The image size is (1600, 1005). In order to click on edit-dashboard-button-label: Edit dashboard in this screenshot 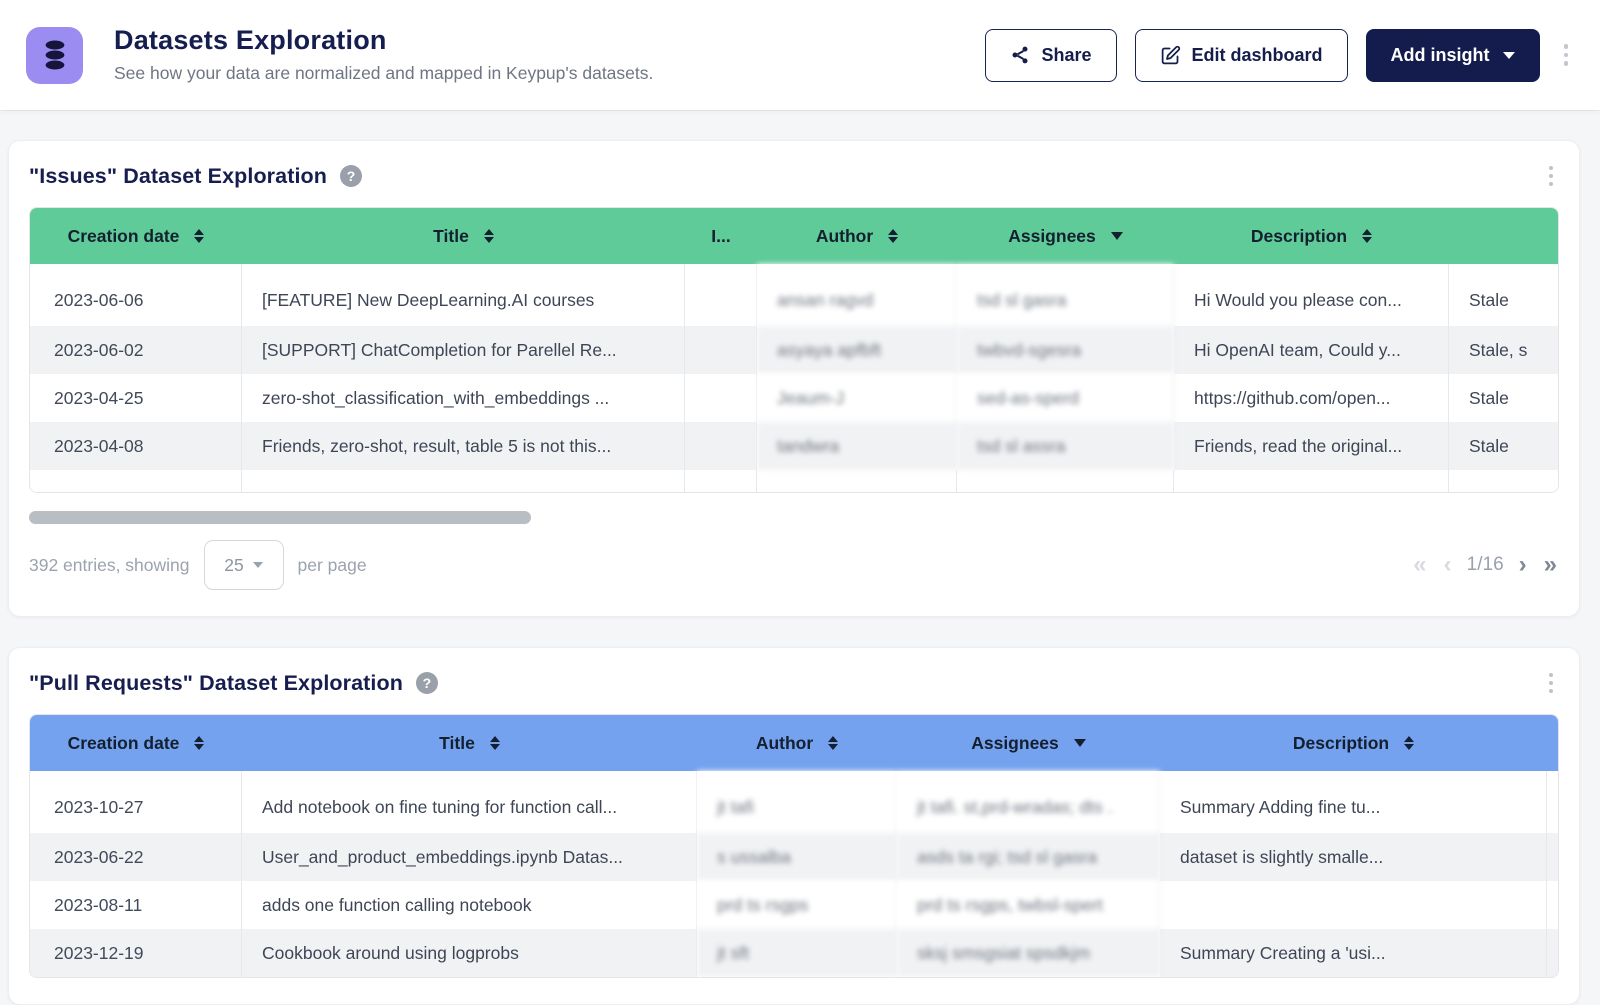, I will do `click(1257, 54)`.